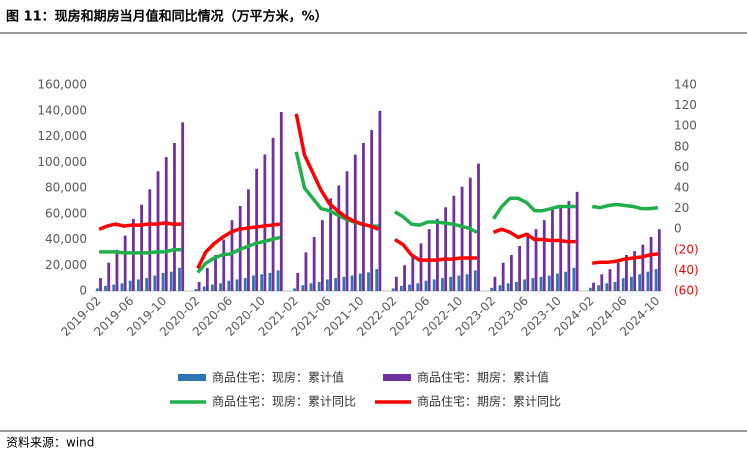 The height and width of the screenshot is (455, 747). I want to click on y-tick-label: 40,000, so click(66, 239).